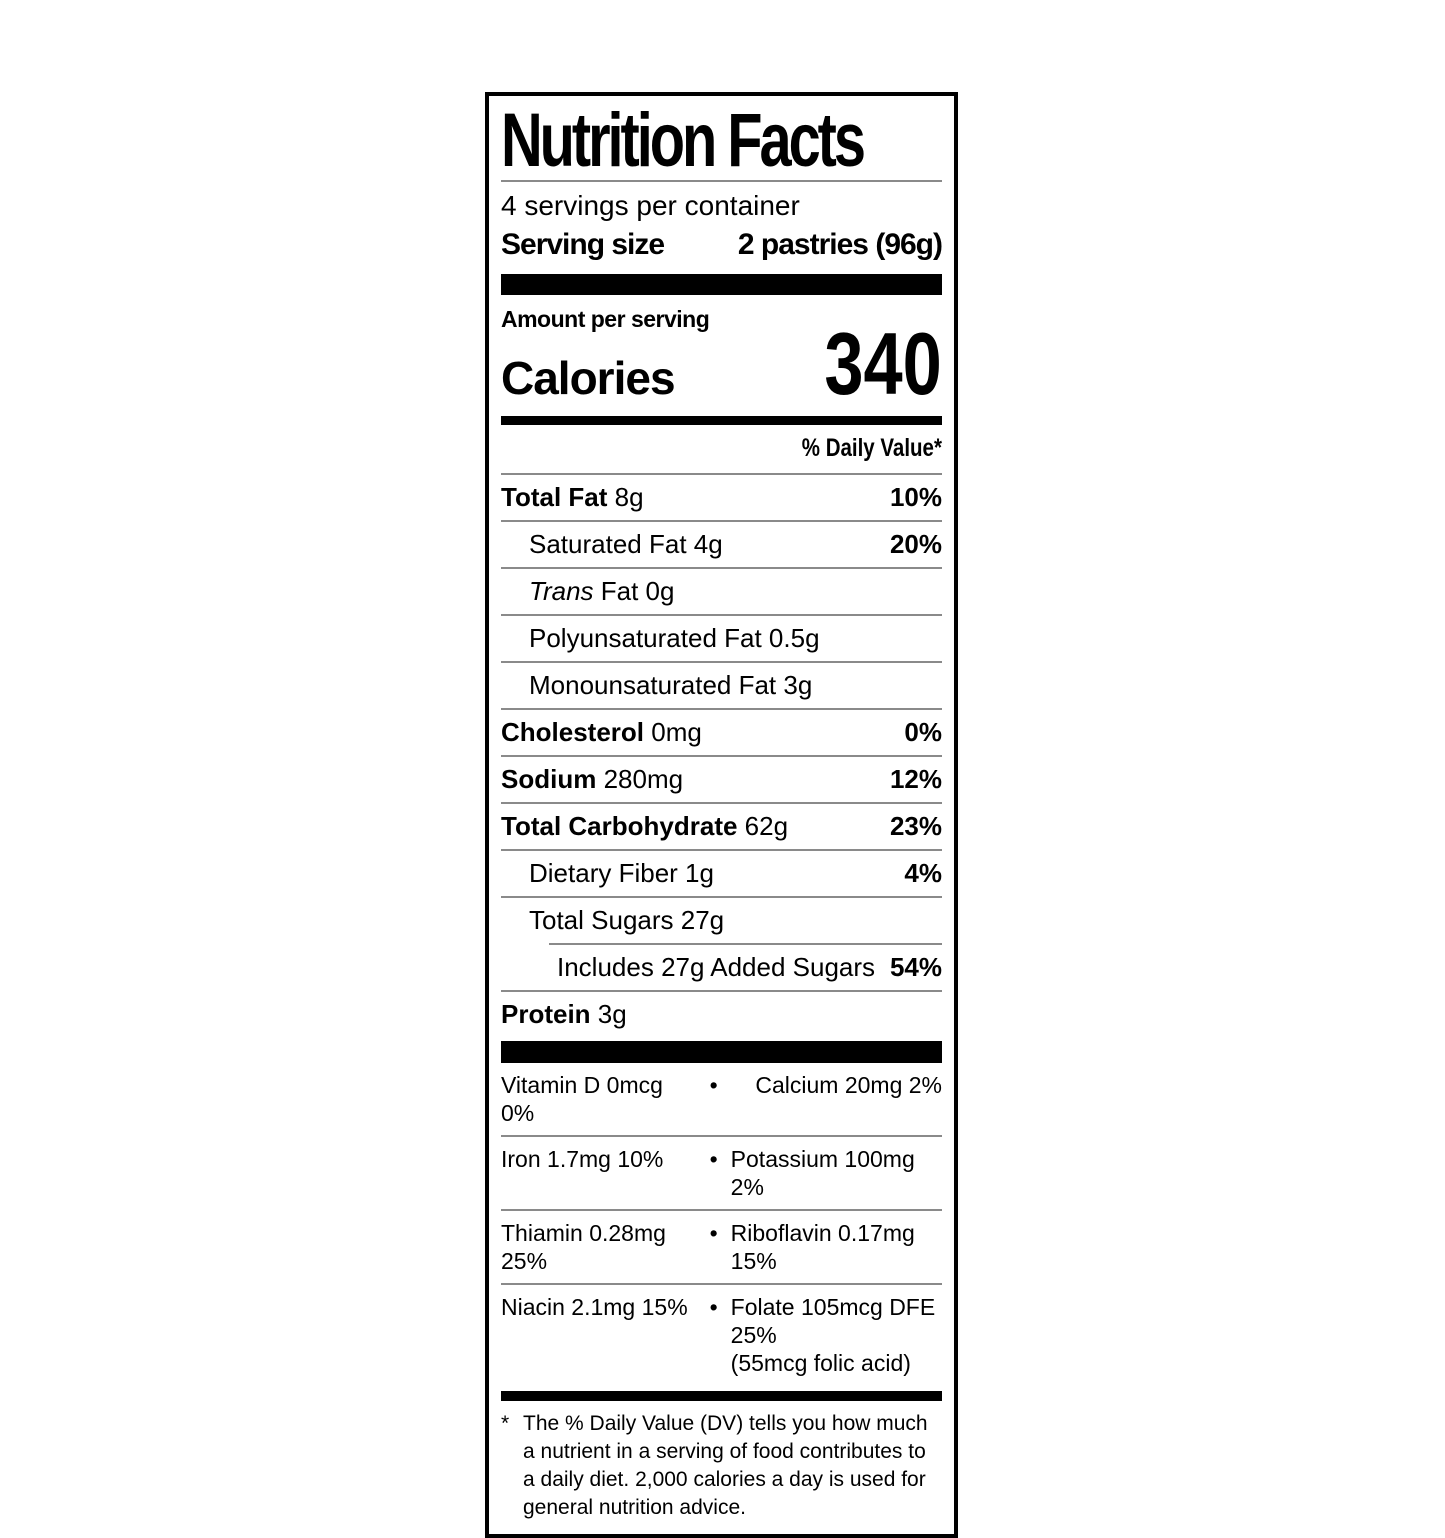  I want to click on nutrient-row: Monounsaturated Fat 3g, so click(721, 685).